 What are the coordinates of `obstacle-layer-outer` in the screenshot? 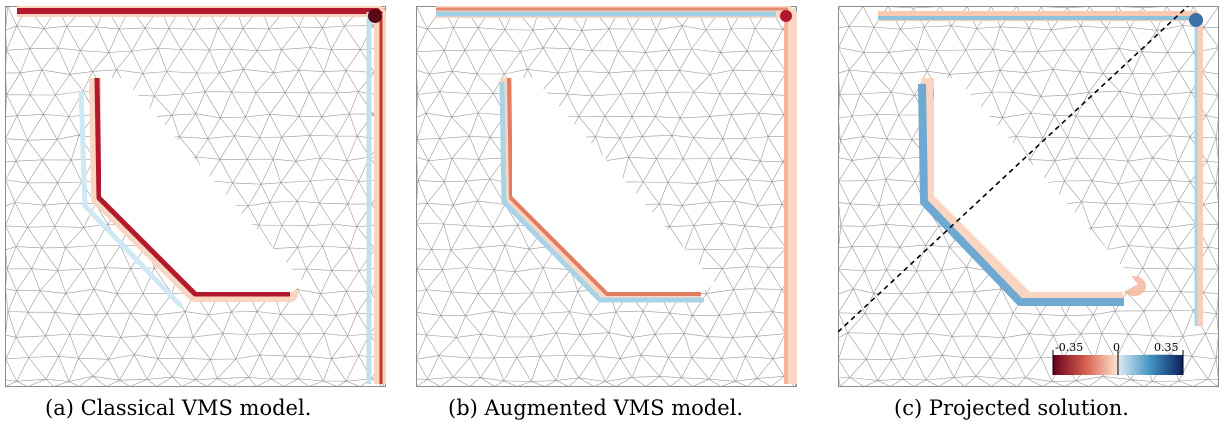 It's located at (1022, 190).